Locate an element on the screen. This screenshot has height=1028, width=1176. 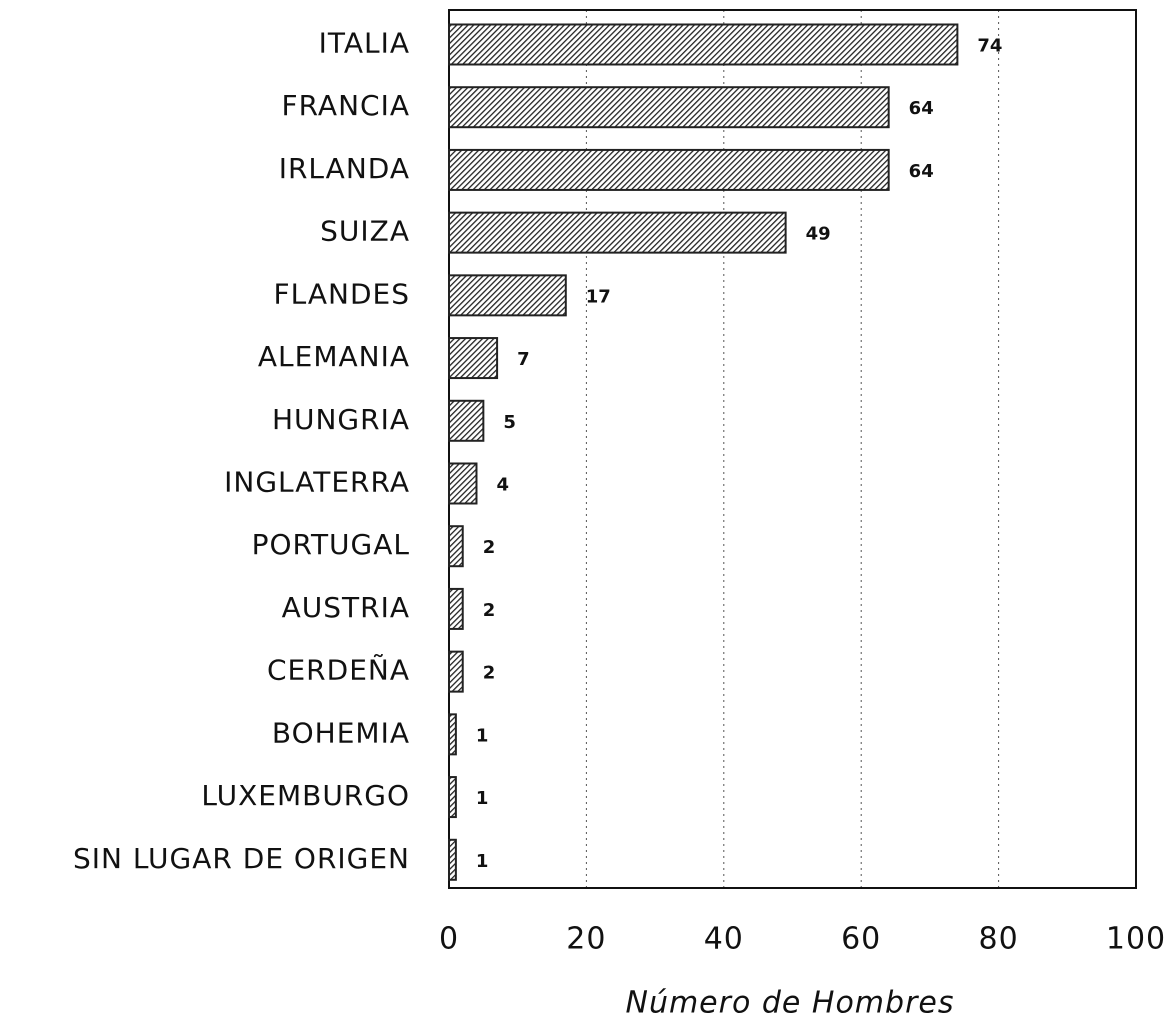
x-tick-label: 80 is located at coordinates (999, 939).